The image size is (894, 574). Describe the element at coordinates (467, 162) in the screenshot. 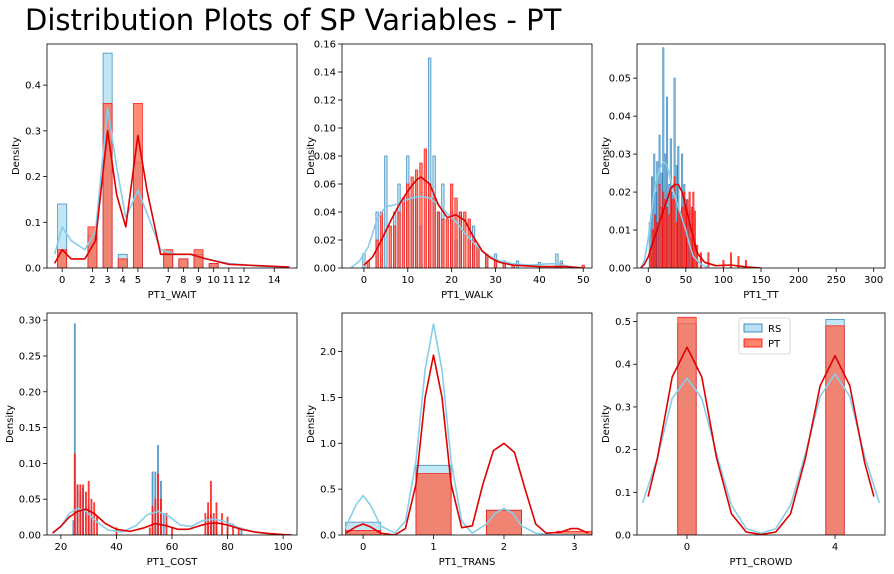

I see `marks-walk` at that location.